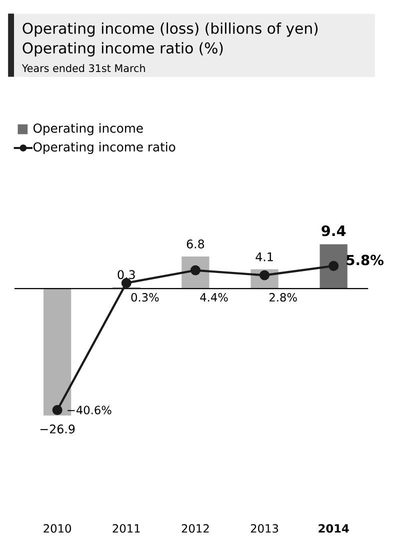 This screenshot has width=397, height=536. What do you see at coordinates (145, 297) in the screenshot?
I see `data-label: 0.3%` at bounding box center [145, 297].